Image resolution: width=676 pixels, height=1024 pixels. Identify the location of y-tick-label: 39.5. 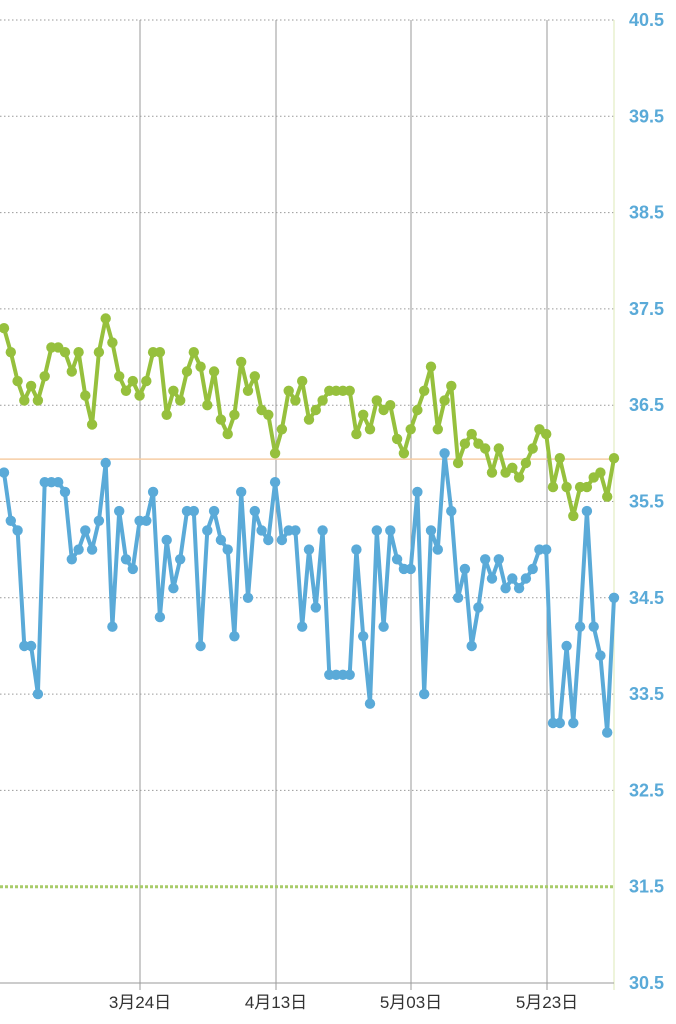
(646, 116).